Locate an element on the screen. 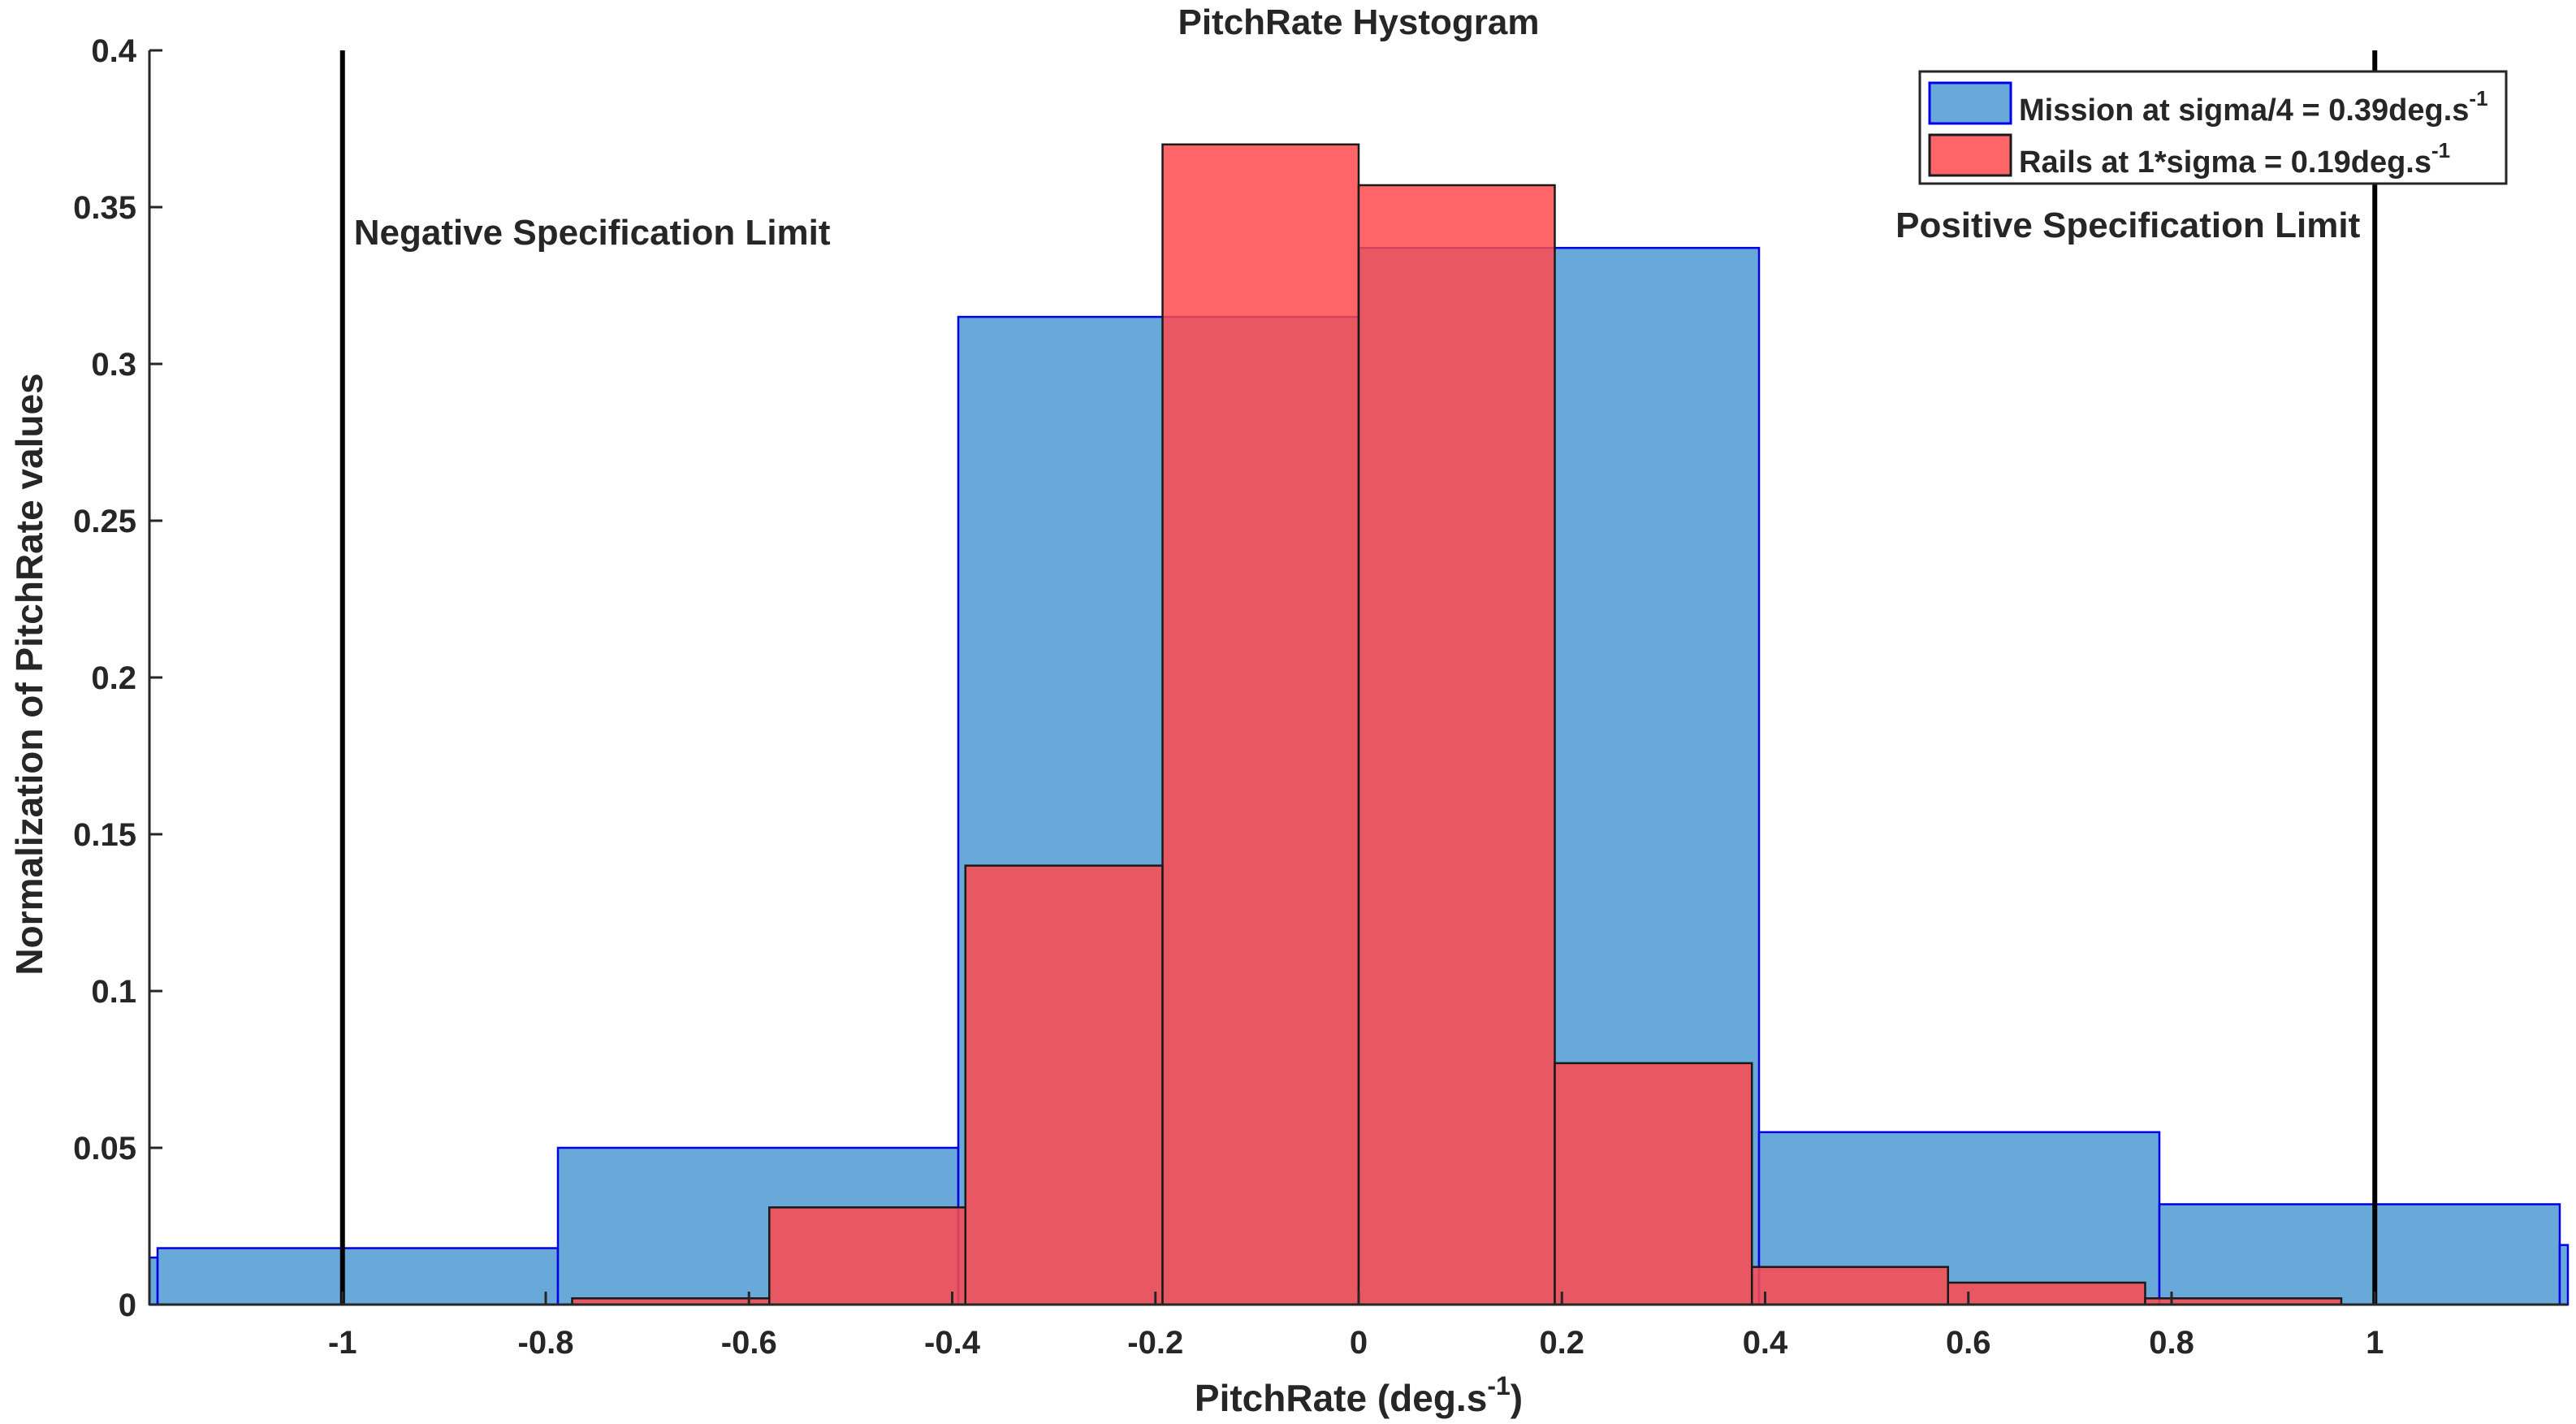 The image size is (2576, 1424). y-tick-label: 0.05 is located at coordinates (105, 1148).